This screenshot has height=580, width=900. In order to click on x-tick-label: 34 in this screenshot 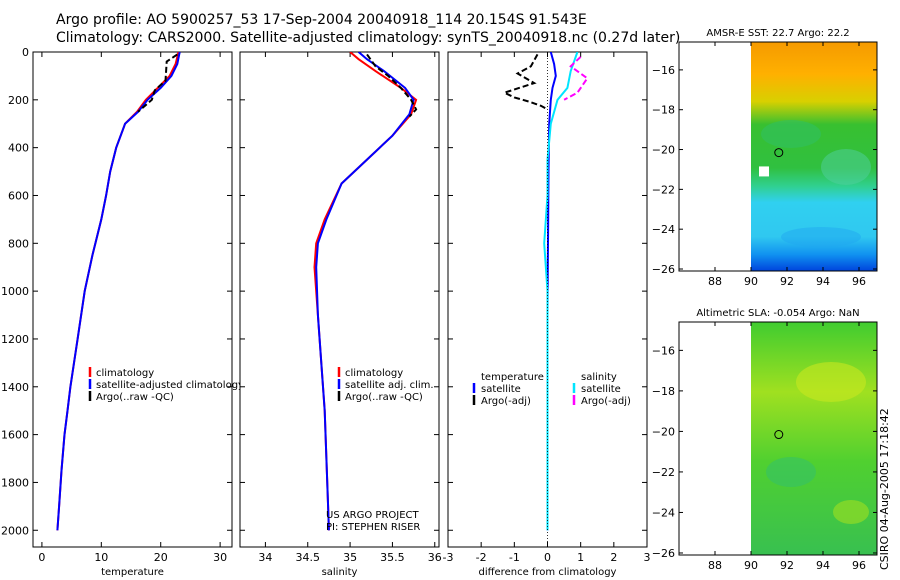, I will do `click(265, 557)`.